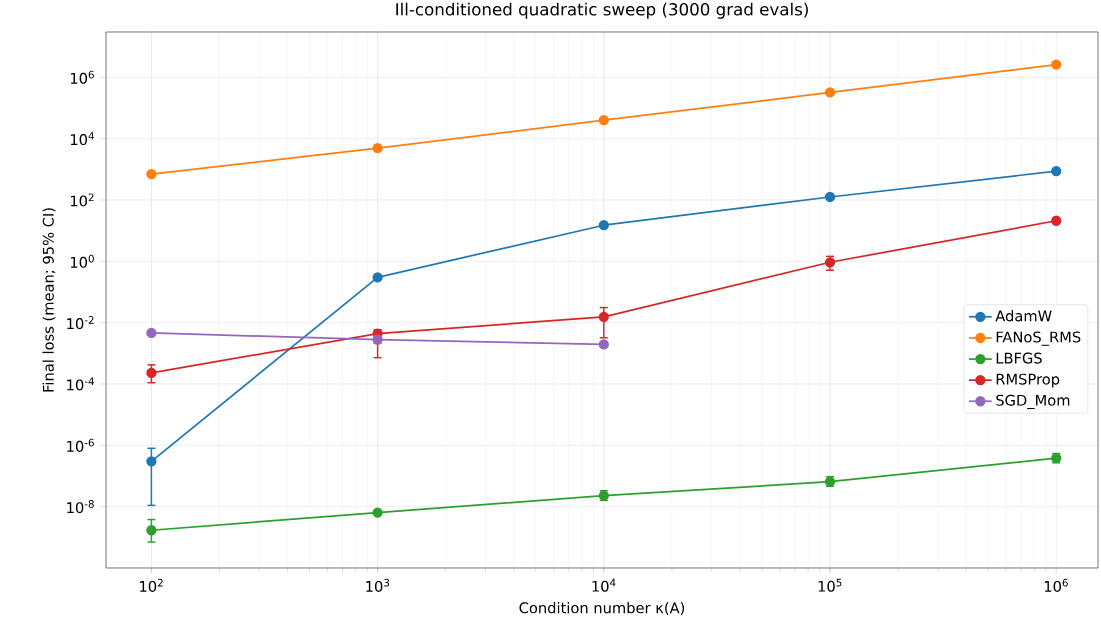 This screenshot has width=1101, height=634. What do you see at coordinates (82, 77) in the screenshot?
I see `y-tick-label: 10$^{6}$` at bounding box center [82, 77].